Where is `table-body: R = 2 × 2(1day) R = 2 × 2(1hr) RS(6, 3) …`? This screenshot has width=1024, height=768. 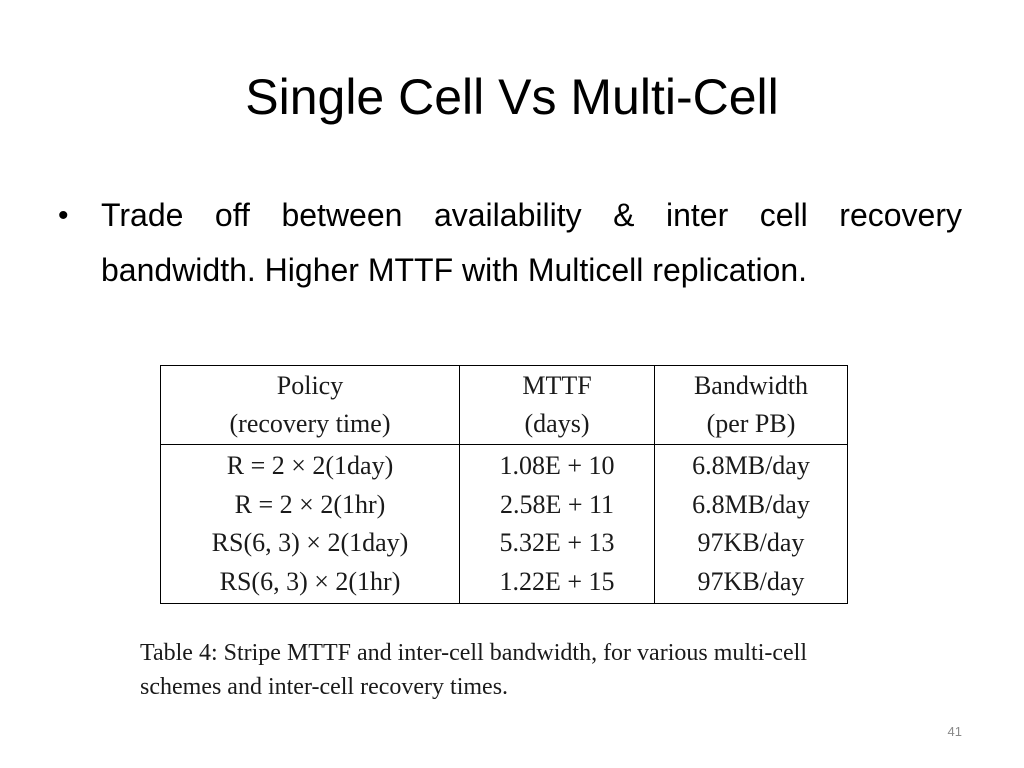
table-body: R = 2 × 2(1day) R = 2 × 2(1hr) RS(6, 3) … is located at coordinates (504, 524).